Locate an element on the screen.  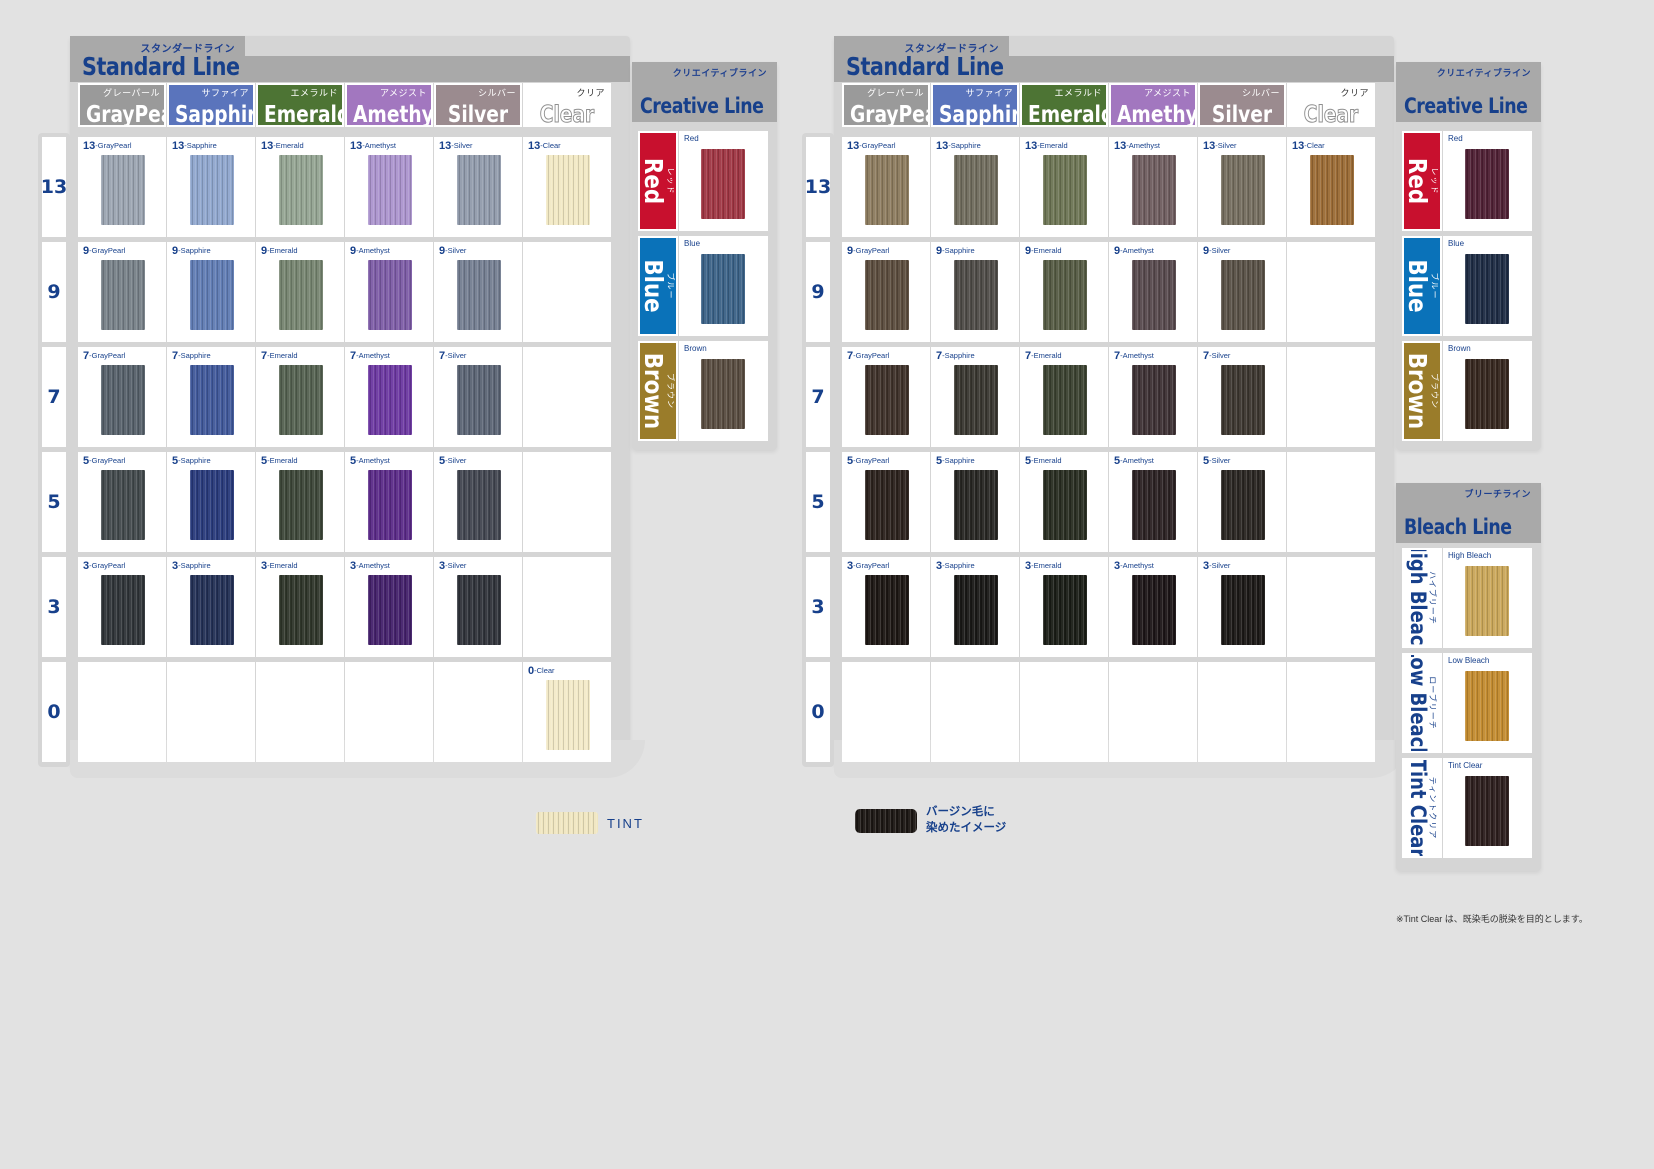
column-header-silver-left: シルバー Silver is located at coordinates (478, 105).